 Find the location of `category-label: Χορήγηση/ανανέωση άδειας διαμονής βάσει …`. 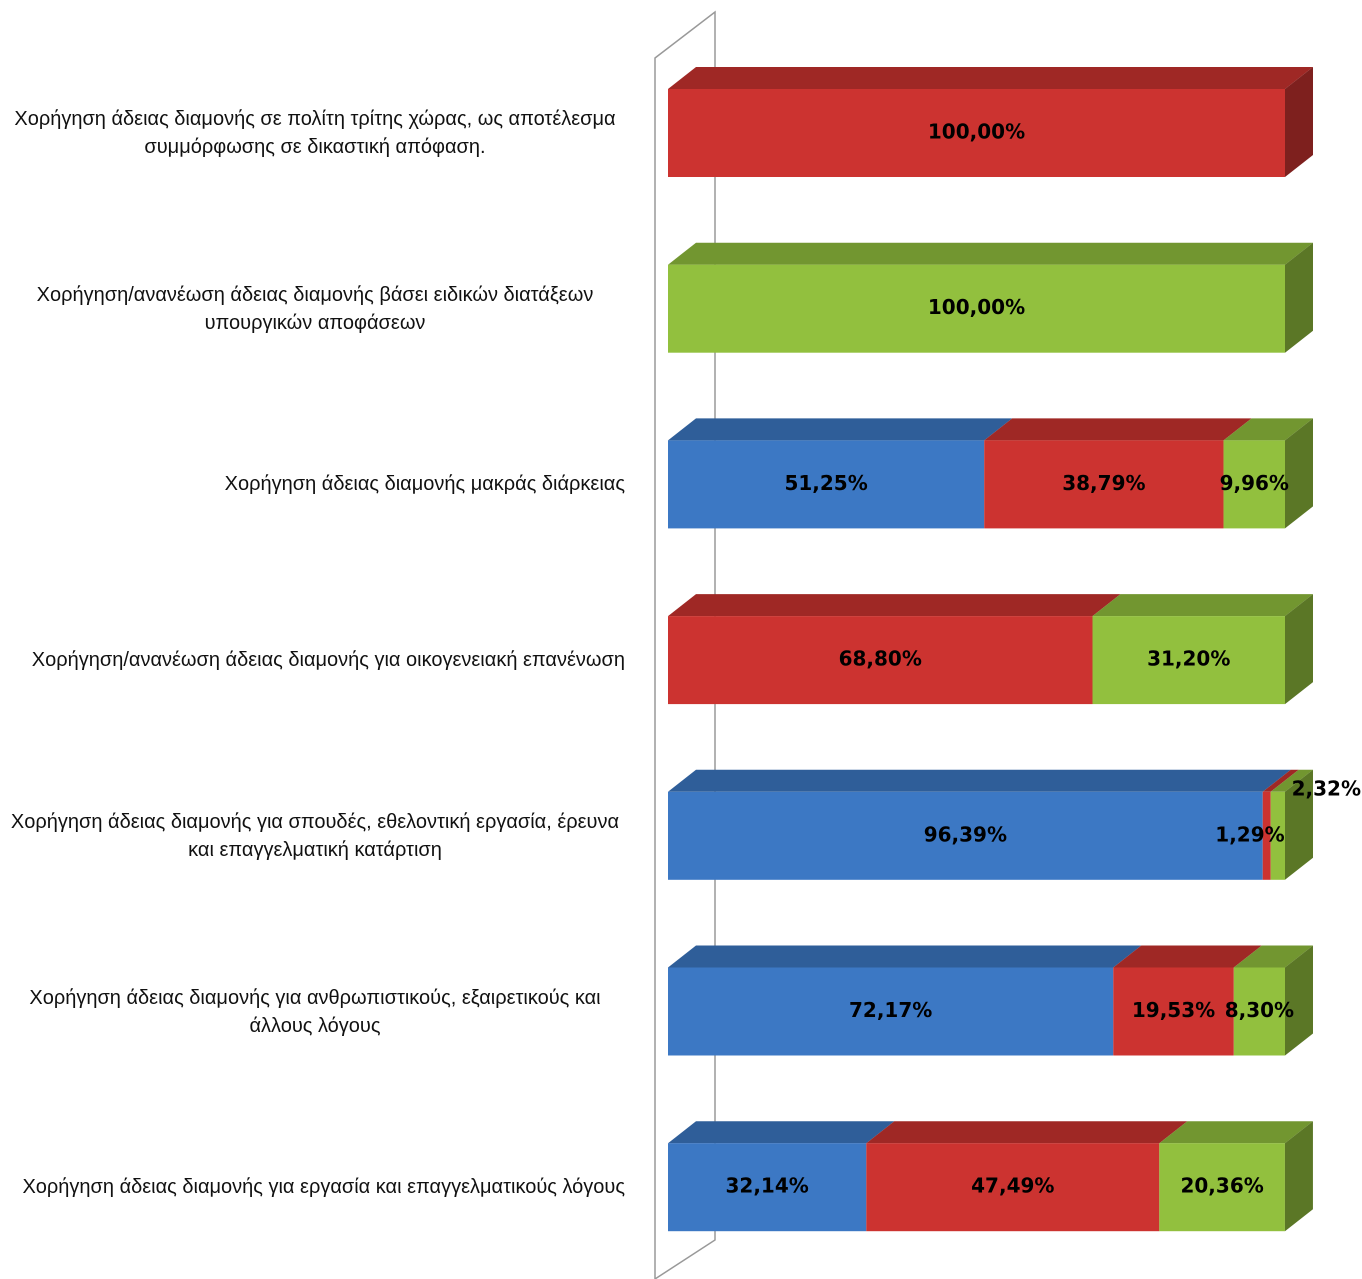

category-label: Χορήγηση/ανανέωση άδειας διαμονής βάσει … is located at coordinates (315, 308).